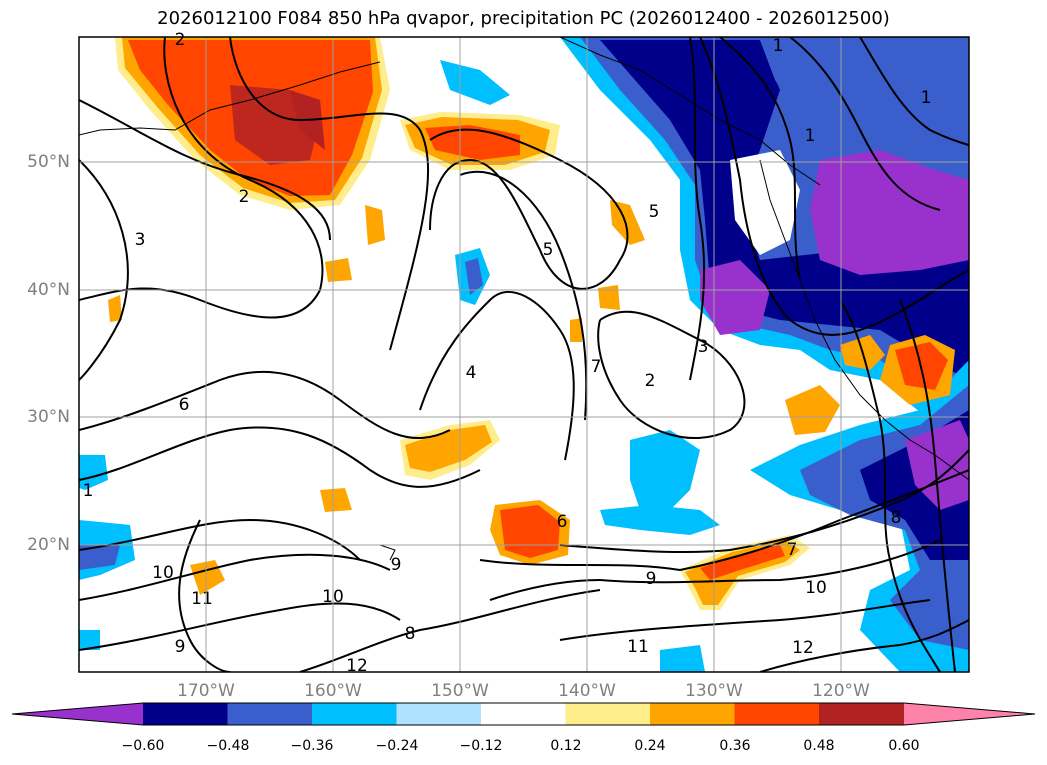 This screenshot has width=1047, height=765. What do you see at coordinates (206, 691) in the screenshot?
I see `lon-label: 170°W` at bounding box center [206, 691].